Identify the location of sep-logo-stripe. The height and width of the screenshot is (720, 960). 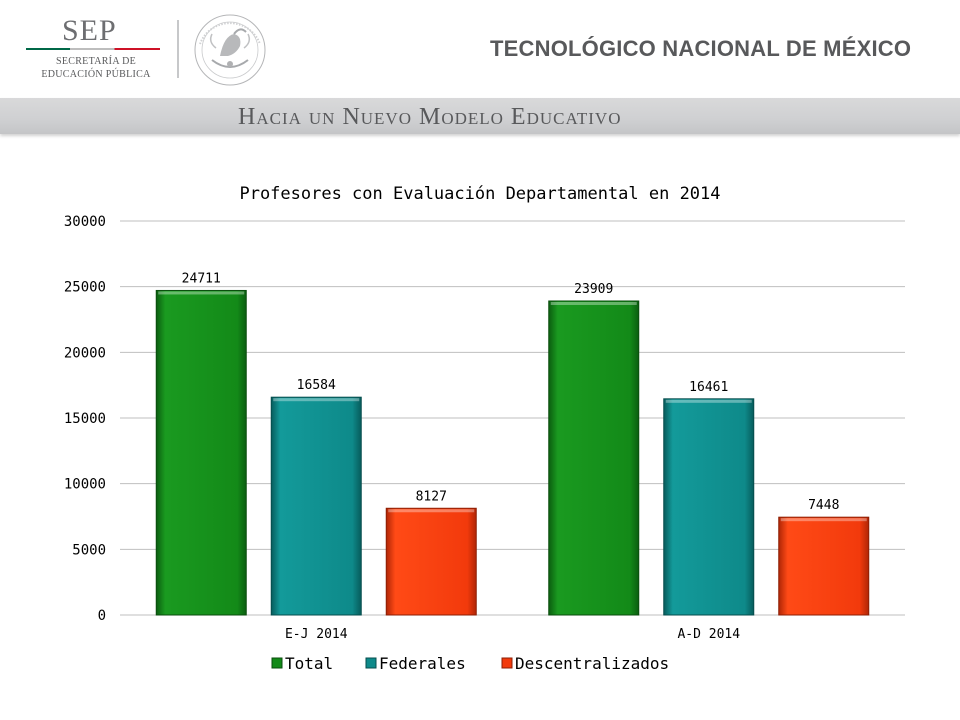
(93, 49).